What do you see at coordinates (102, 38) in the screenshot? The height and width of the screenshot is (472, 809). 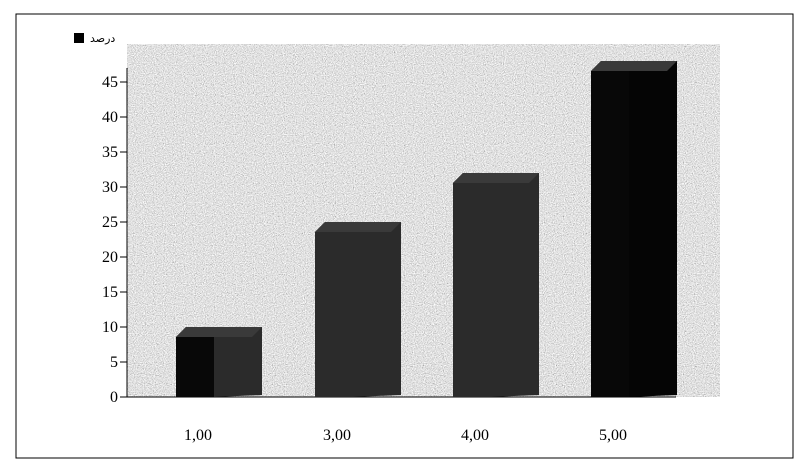 I see `legend-label: درصد` at bounding box center [102, 38].